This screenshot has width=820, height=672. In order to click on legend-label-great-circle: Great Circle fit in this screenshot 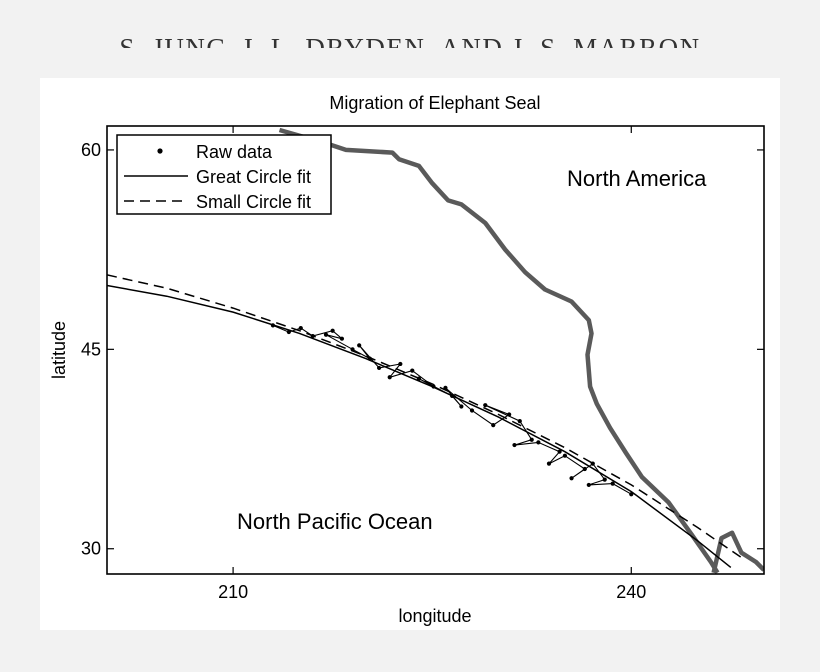, I will do `click(253, 177)`.